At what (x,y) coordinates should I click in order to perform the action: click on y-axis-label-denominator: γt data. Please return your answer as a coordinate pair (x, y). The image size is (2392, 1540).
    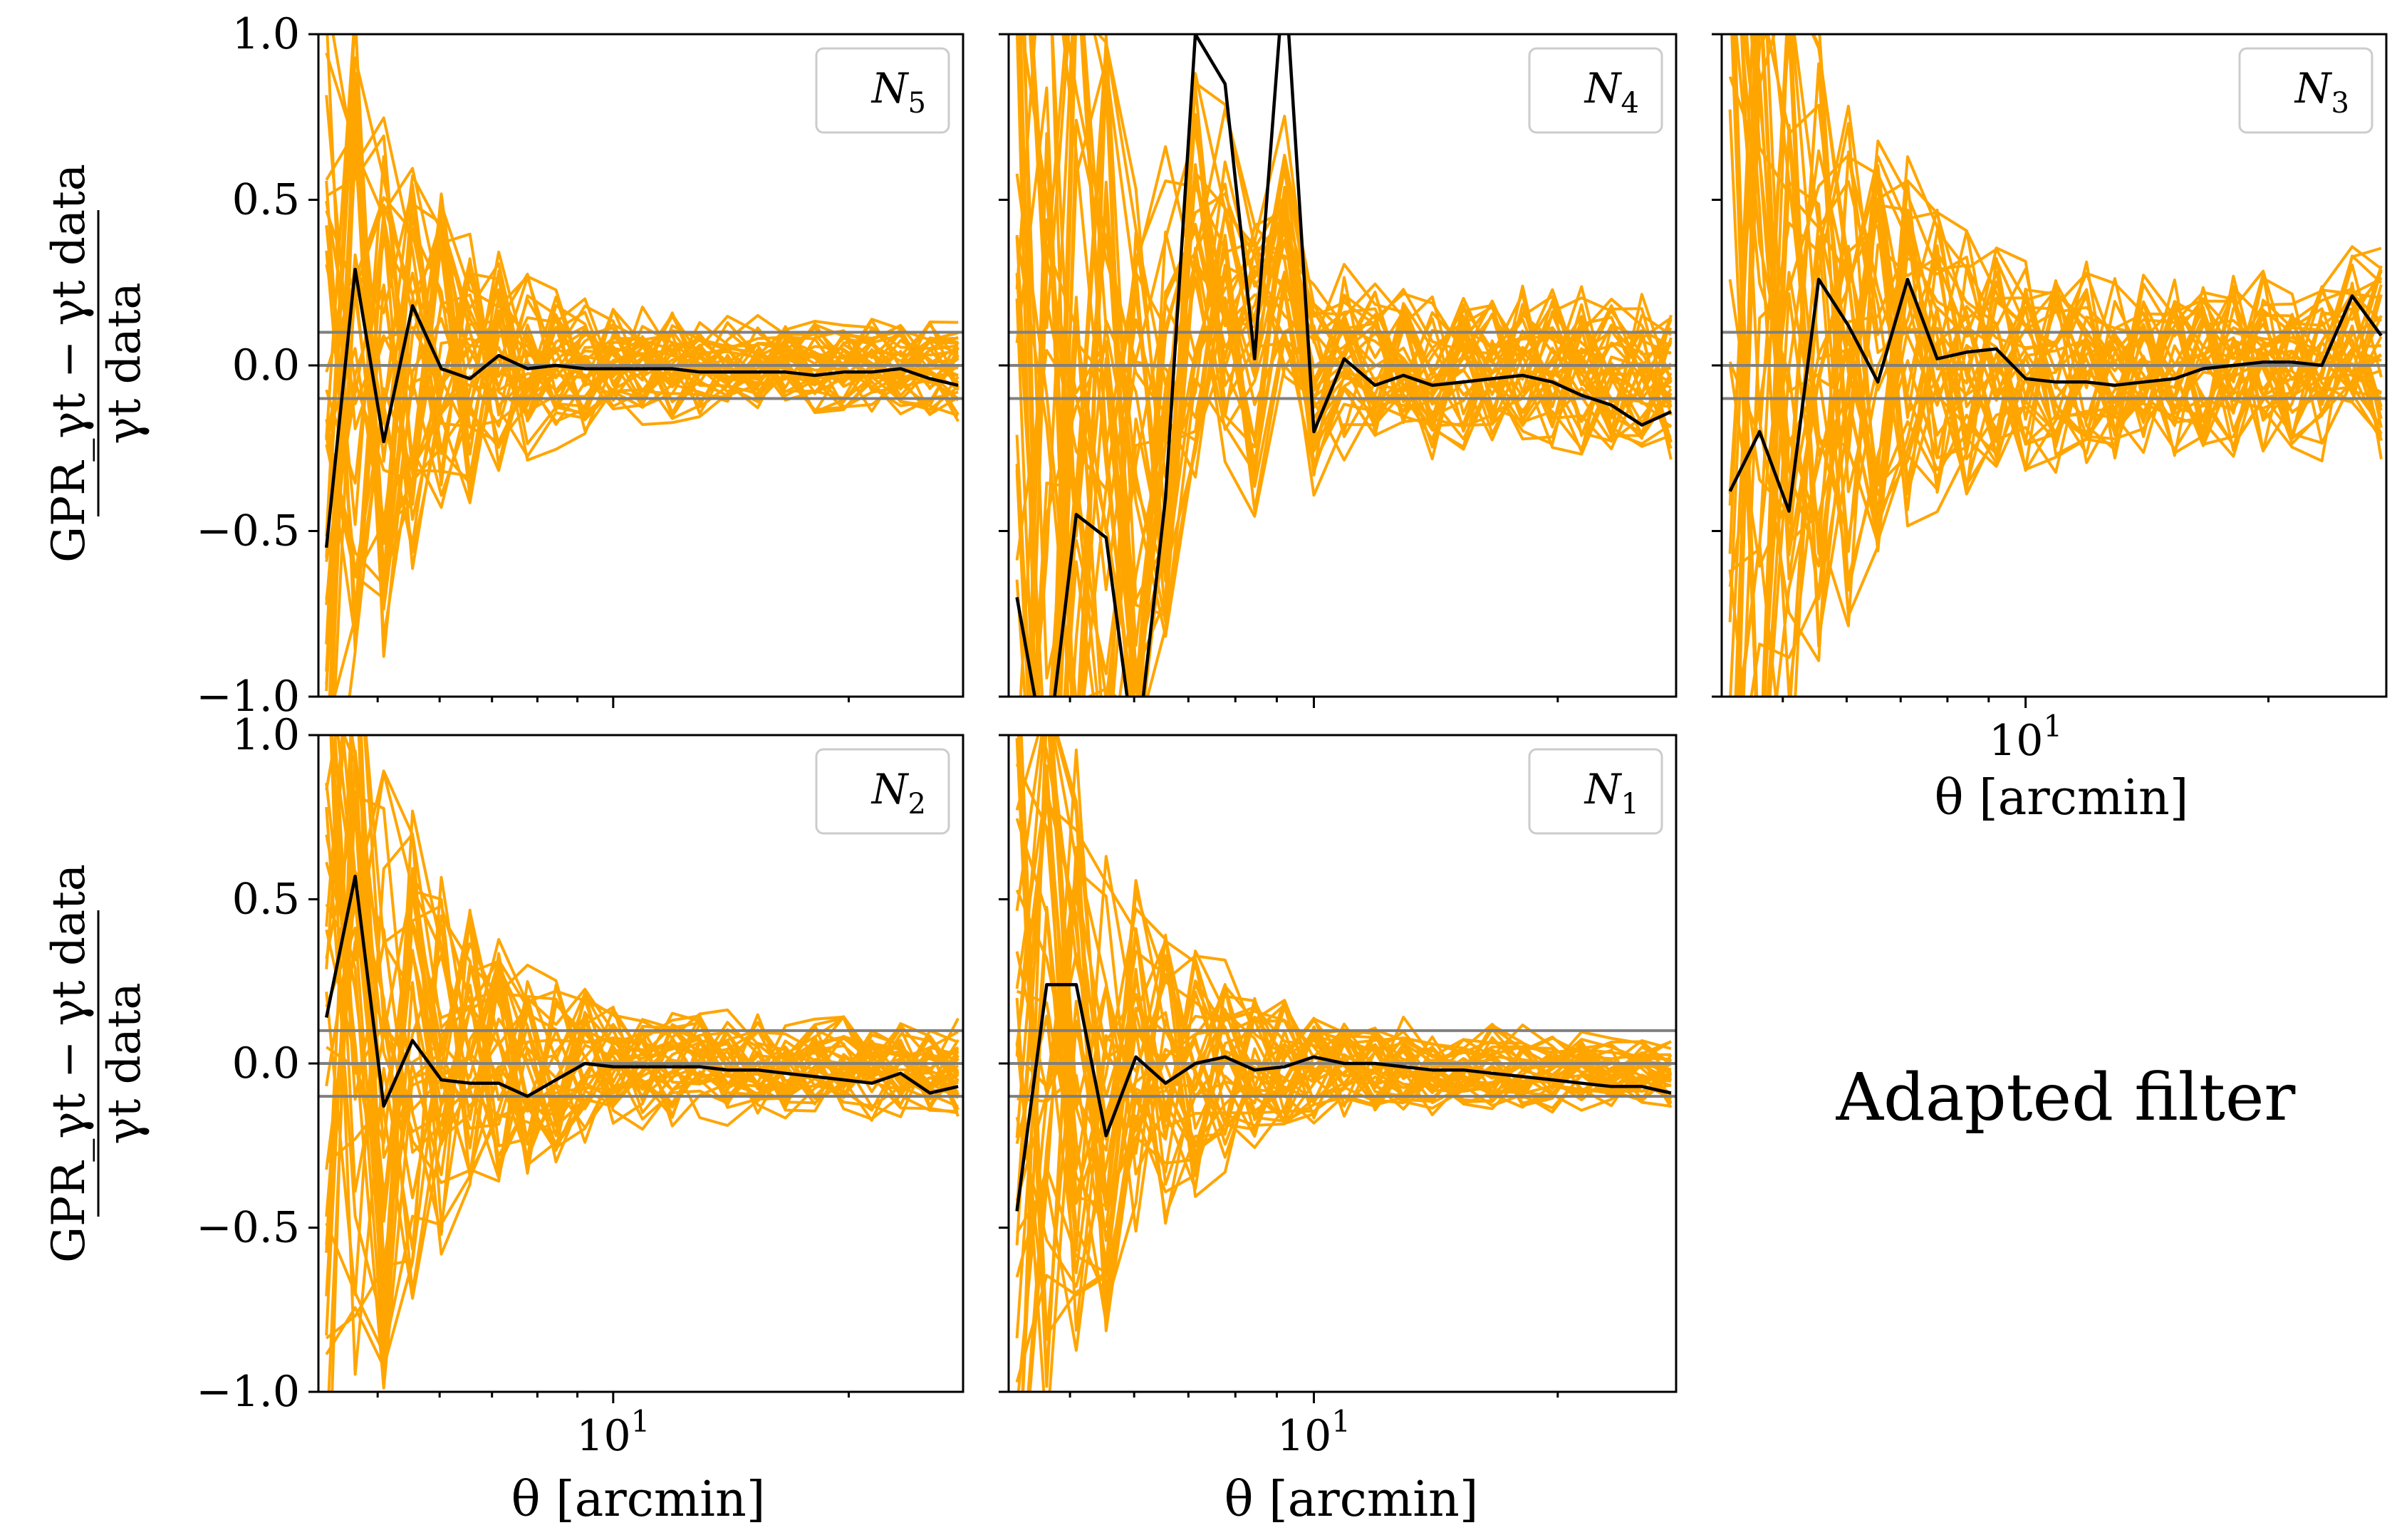
    Looking at the image, I should click on (124, 363).